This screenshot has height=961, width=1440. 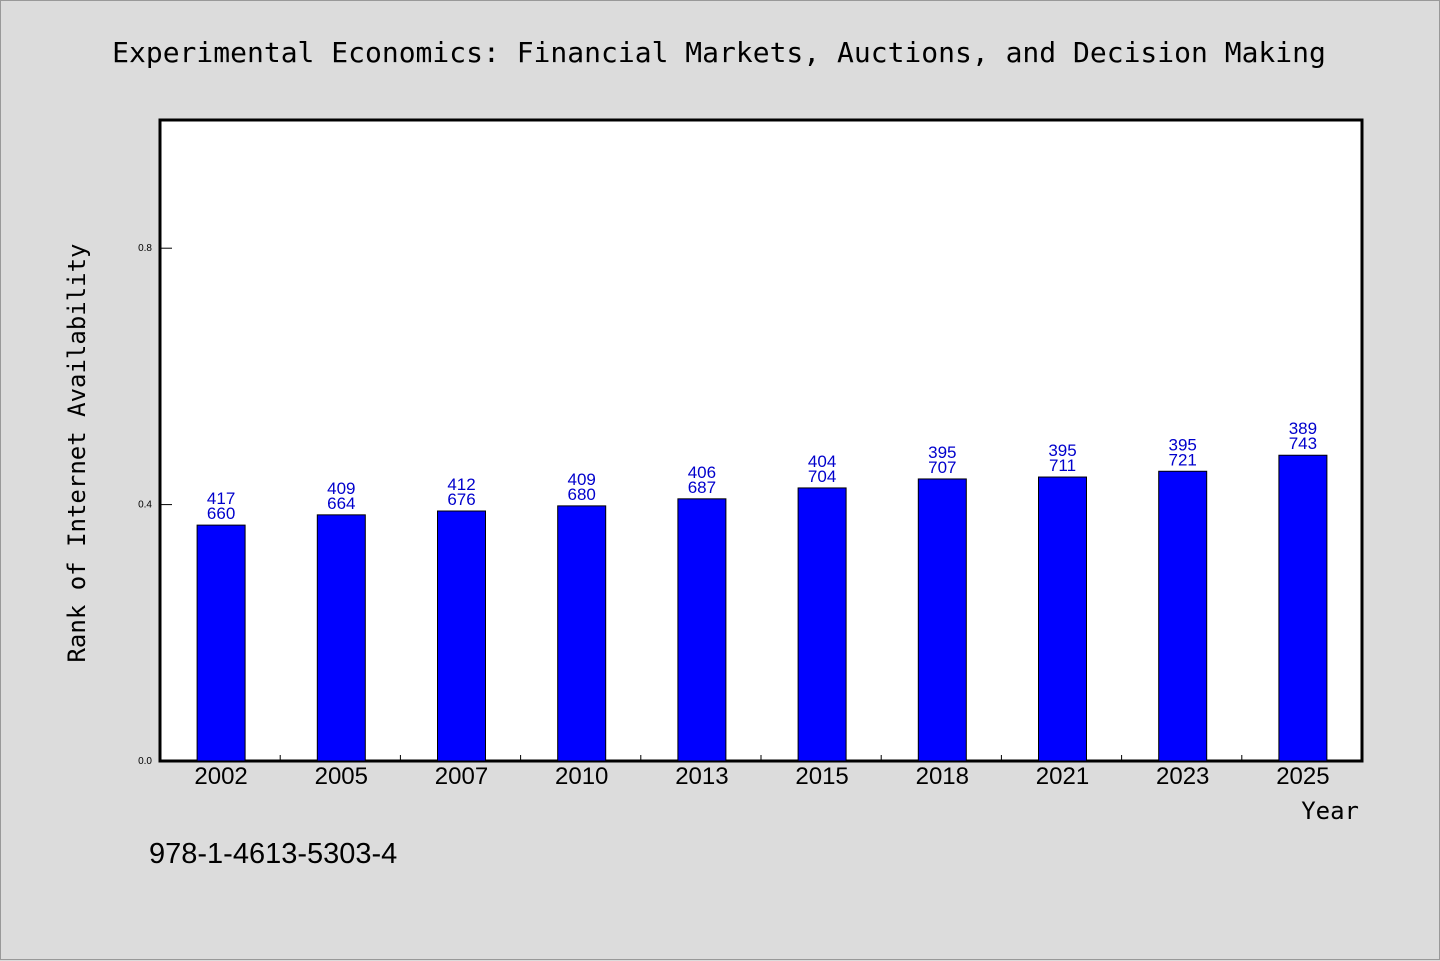 I want to click on y-axis-label: Rank of Internet Availability, so click(x=77, y=452).